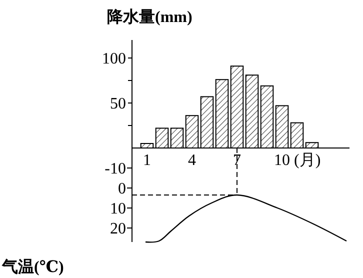 This screenshot has height=278, width=363. I want to click on y-axis-title: 气温(℃), so click(32, 267).